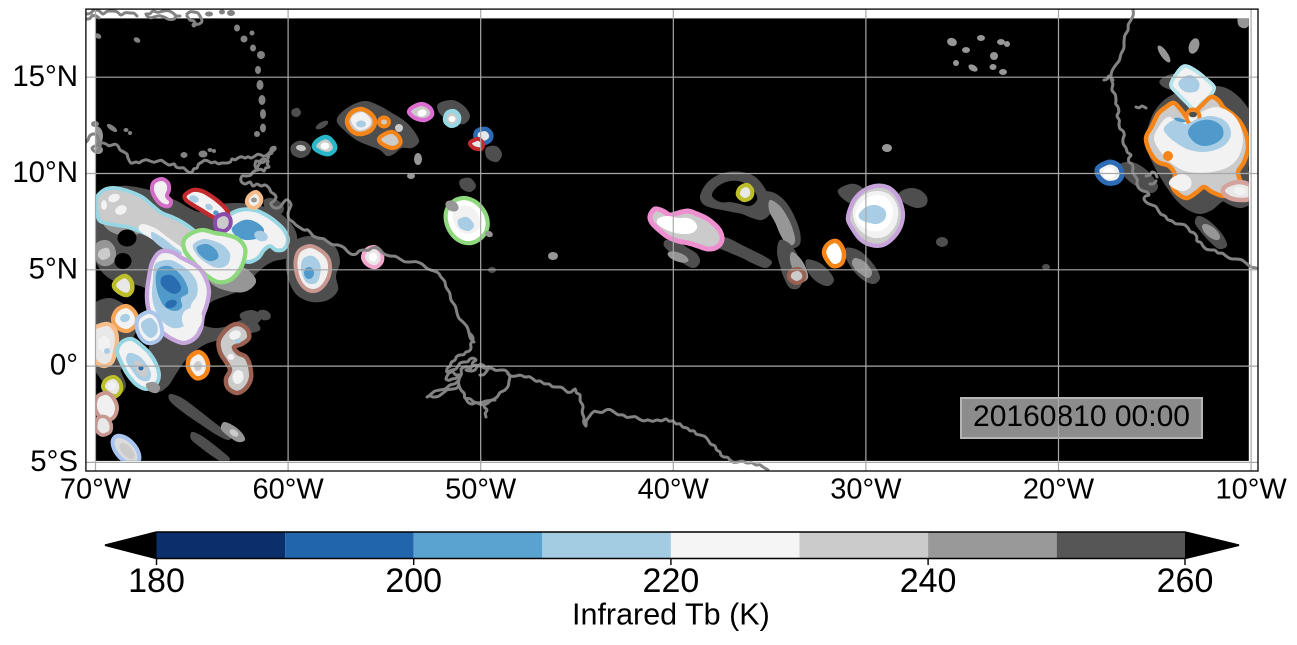  Describe the element at coordinates (64, 365) in the screenshot. I see `svg-text: 0°` at that location.